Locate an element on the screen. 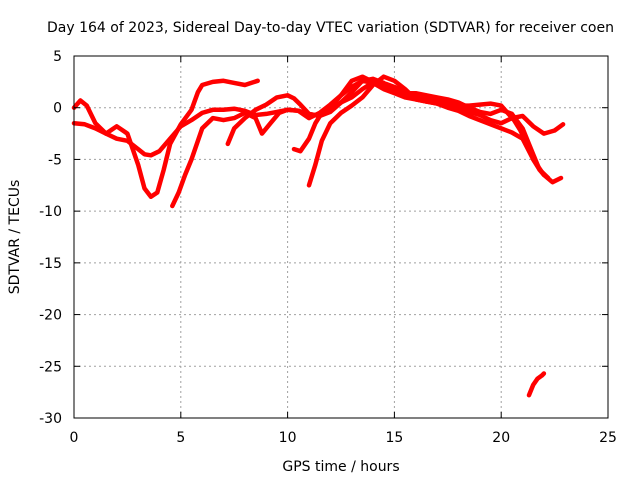 This screenshot has width=640, height=480. y-tick-label: 5 is located at coordinates (57, 57).